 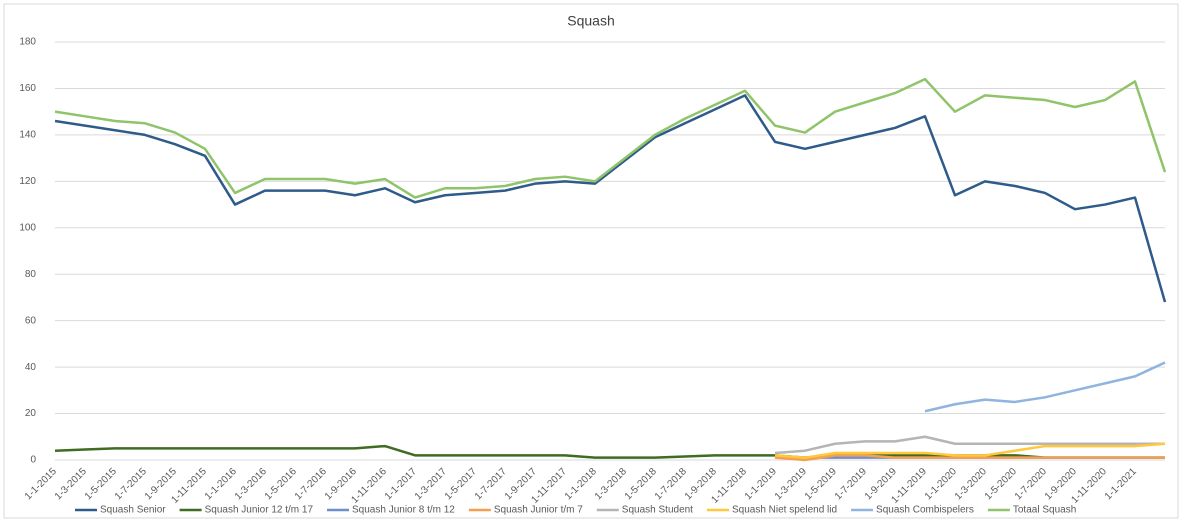 I want to click on legend-label: Squash Combispelers, so click(x=925, y=510).